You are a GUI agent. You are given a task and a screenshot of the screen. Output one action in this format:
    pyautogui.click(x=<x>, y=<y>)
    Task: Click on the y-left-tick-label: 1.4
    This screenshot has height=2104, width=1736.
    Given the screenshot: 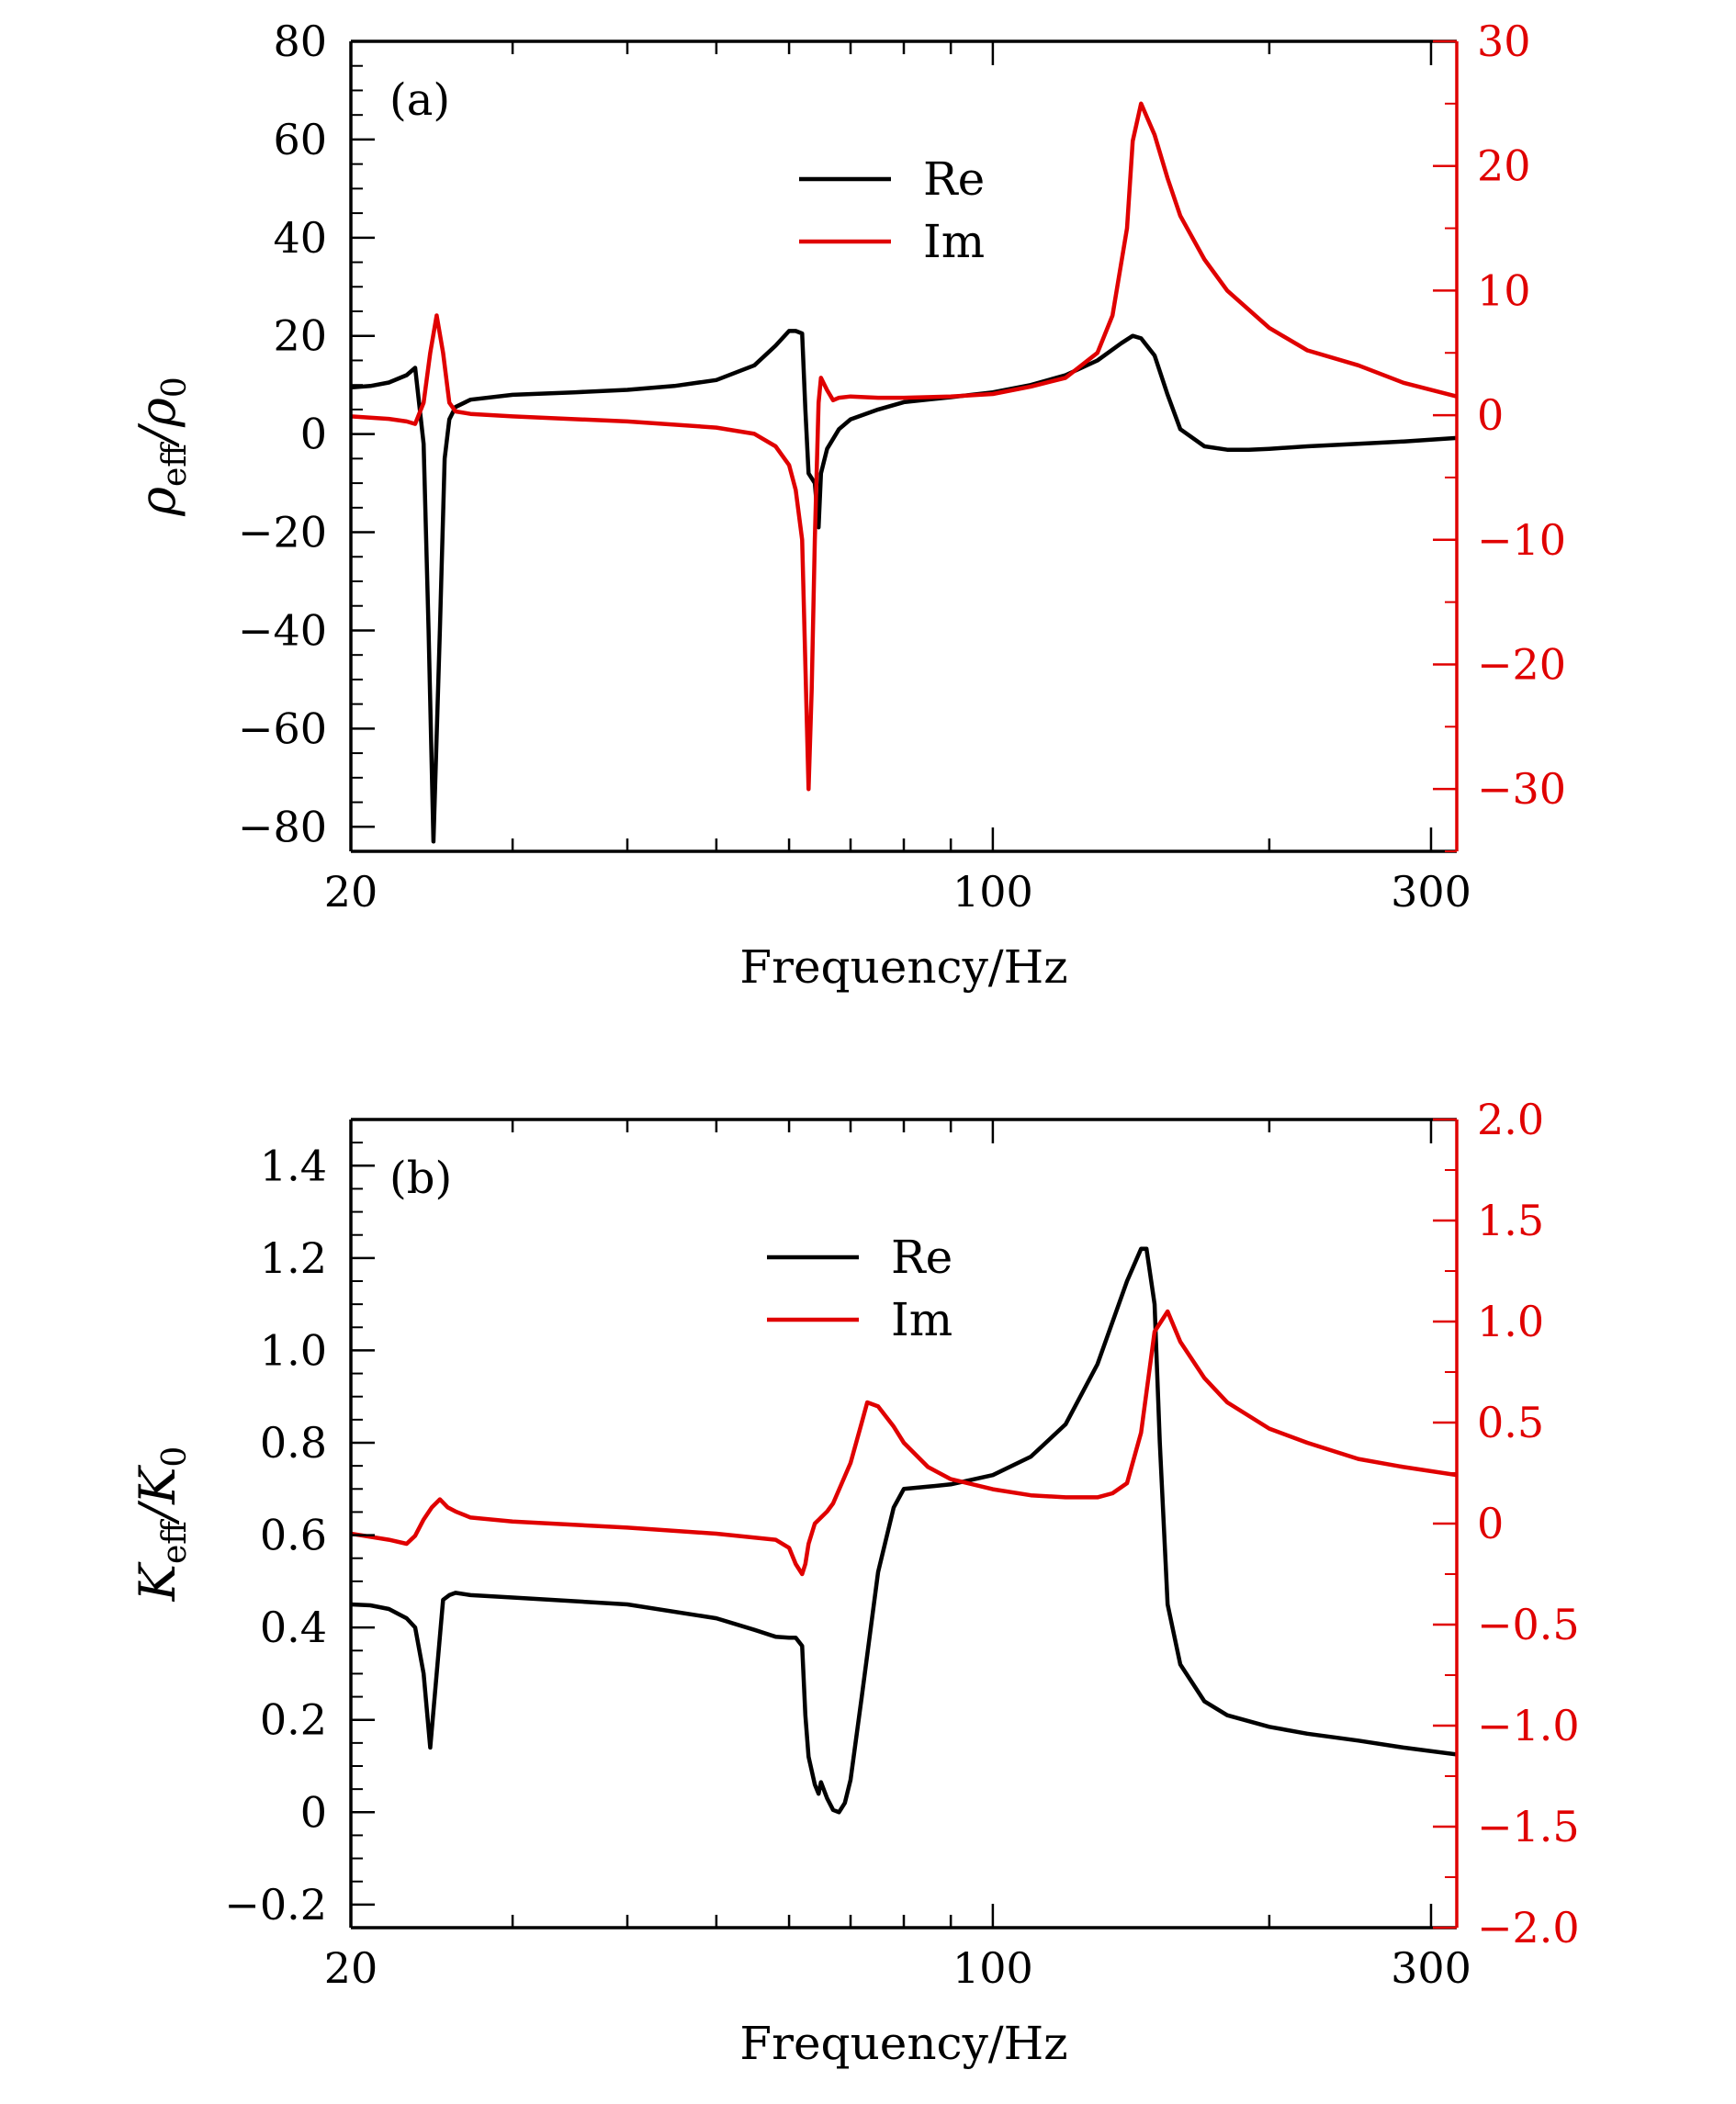 What is the action you would take?
    pyautogui.click(x=293, y=1165)
    